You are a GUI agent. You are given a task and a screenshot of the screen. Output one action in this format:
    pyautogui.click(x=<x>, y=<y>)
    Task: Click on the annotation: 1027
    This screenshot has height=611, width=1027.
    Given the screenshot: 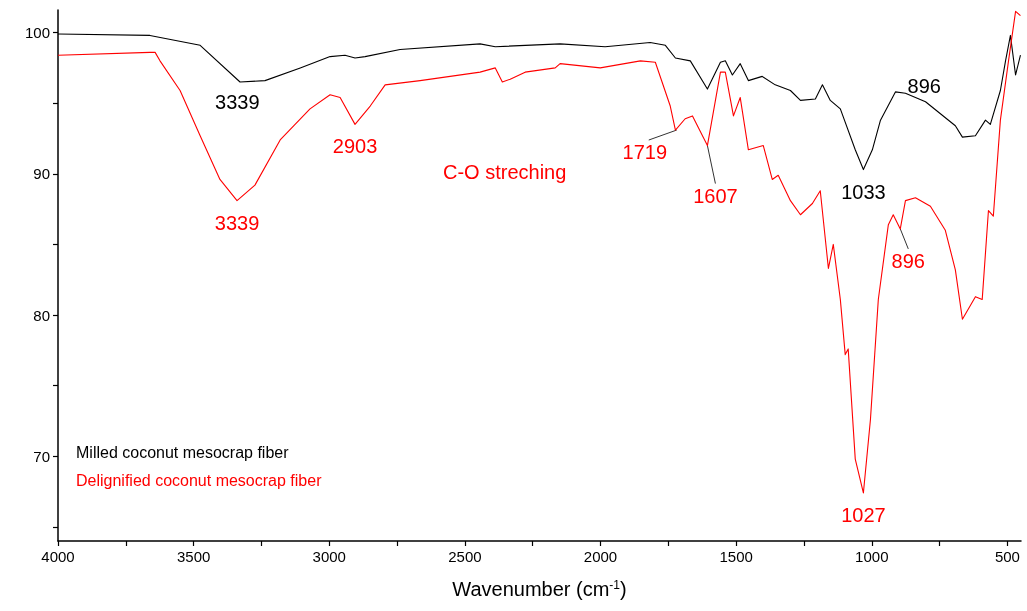 What is the action you would take?
    pyautogui.click(x=863, y=514)
    